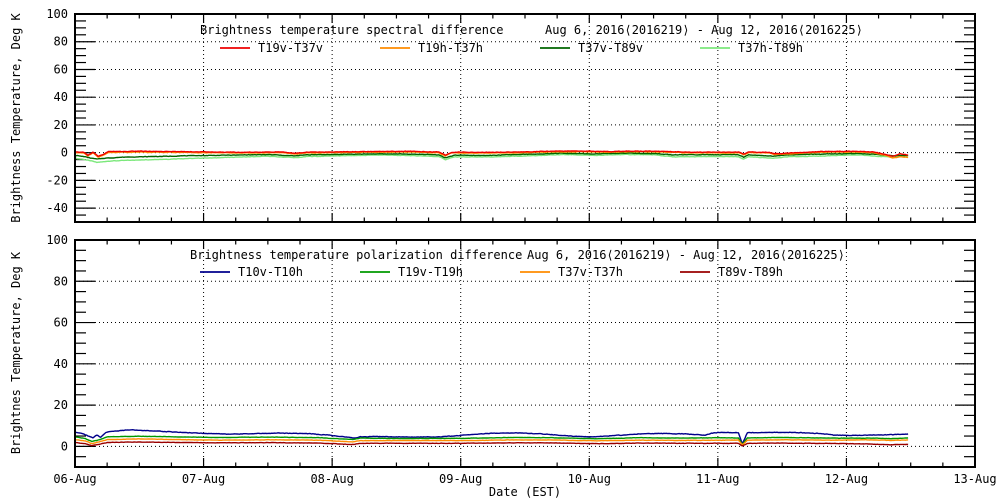 This screenshot has width=1000, height=500. What do you see at coordinates (717, 479) in the screenshot?
I see `x-tick-label: 11-Aug` at bounding box center [717, 479].